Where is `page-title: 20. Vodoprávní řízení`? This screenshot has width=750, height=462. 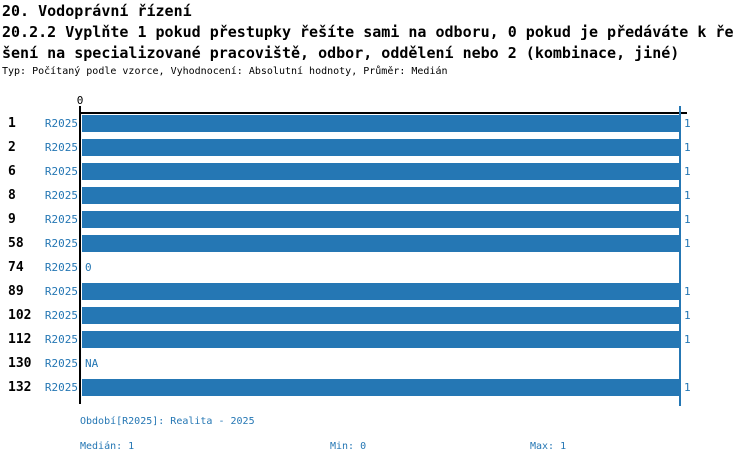 page-title: 20. Vodoprávní řízení is located at coordinates (97, 11).